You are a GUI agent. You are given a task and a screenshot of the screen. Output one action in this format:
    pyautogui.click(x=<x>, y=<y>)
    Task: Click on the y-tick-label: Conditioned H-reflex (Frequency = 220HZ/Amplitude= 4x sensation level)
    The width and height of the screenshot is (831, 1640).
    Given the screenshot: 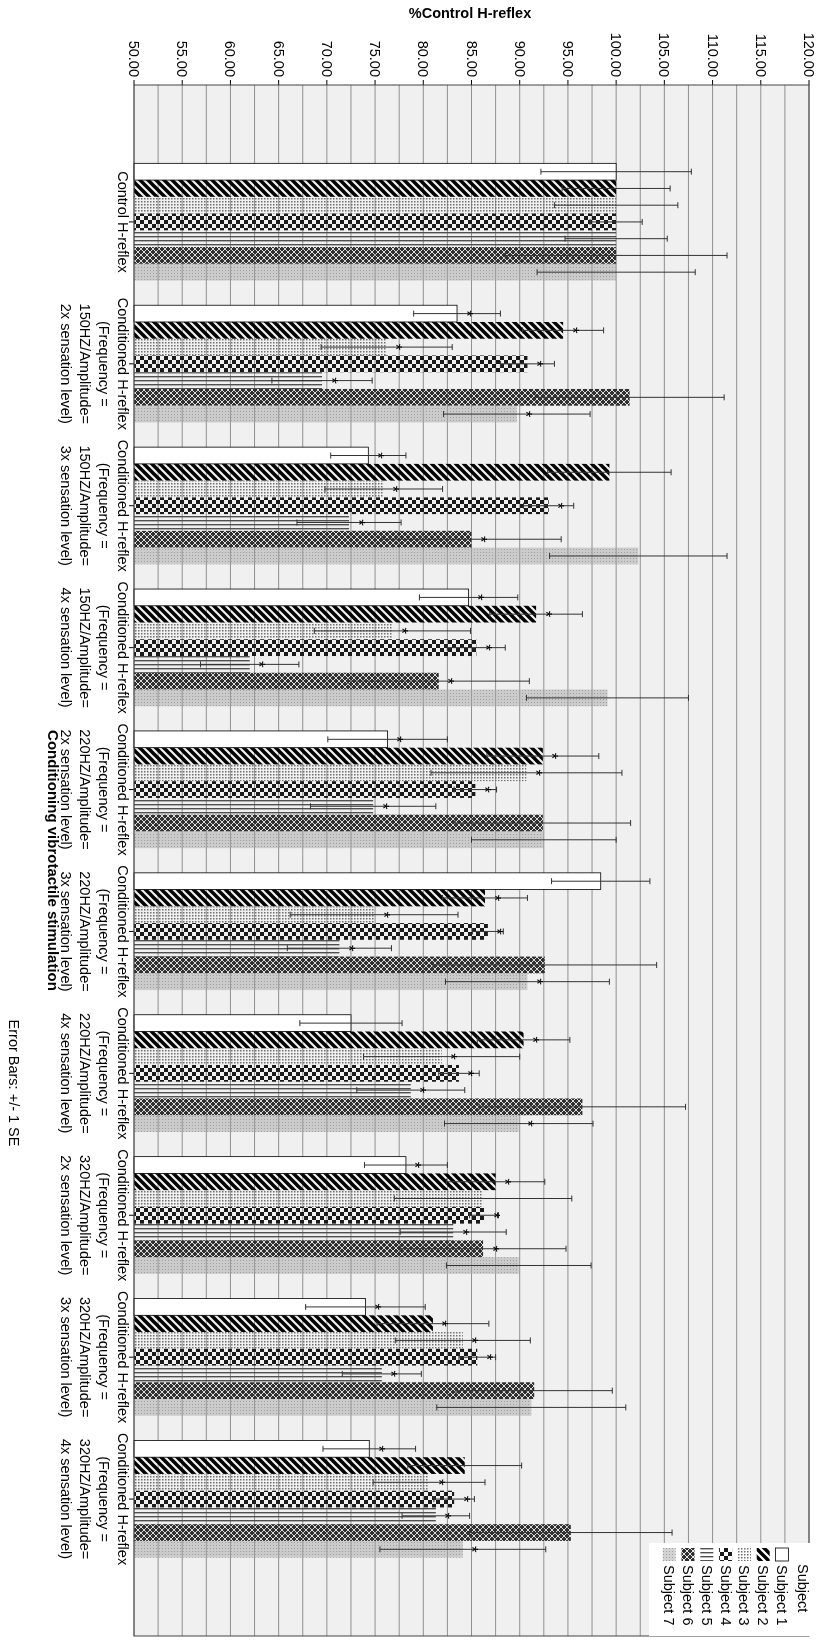 What is the action you would take?
    pyautogui.click(x=94, y=1074)
    